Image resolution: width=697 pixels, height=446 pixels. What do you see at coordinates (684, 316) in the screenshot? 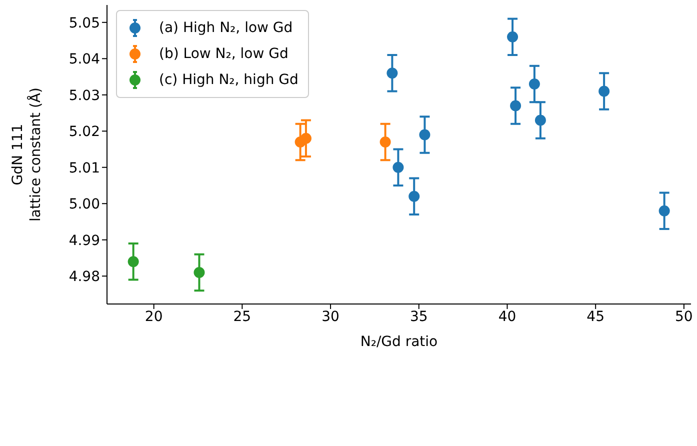
I see `x-tick-label: 50` at bounding box center [684, 316].